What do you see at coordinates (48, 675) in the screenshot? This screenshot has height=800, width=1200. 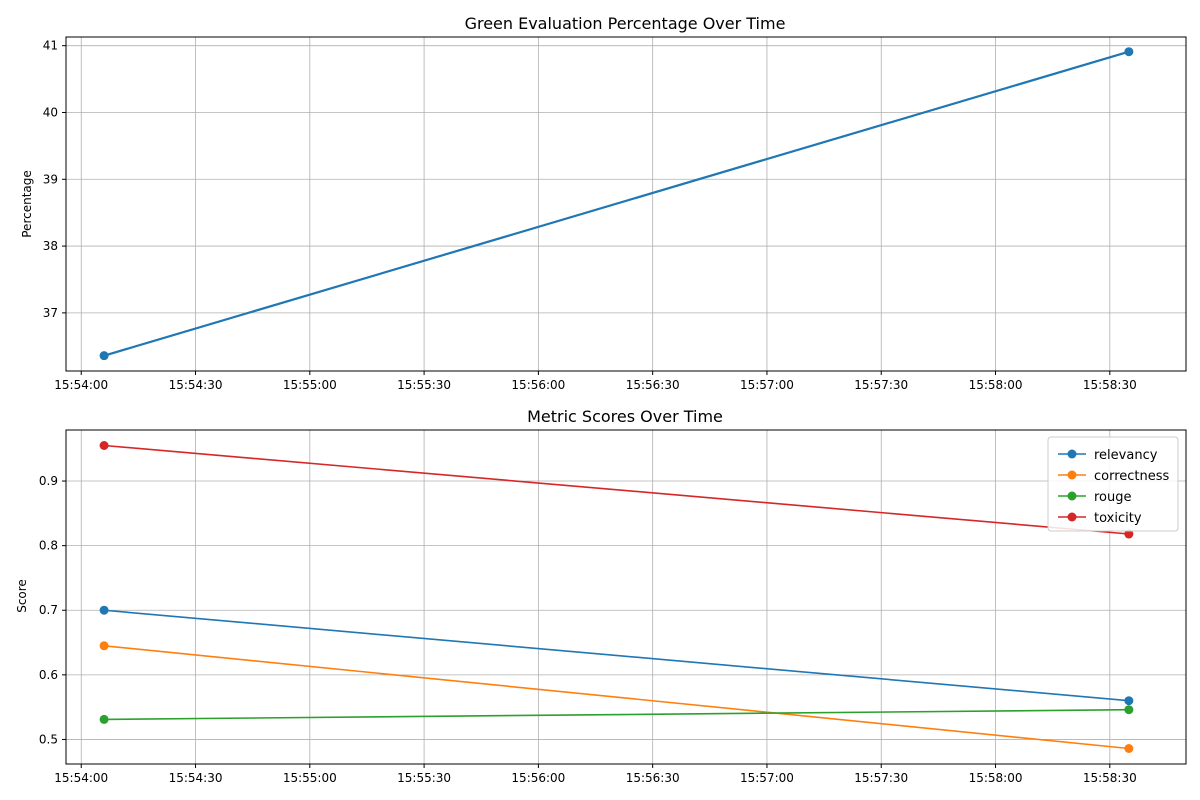 I see `y-tick-label: 0.6` at bounding box center [48, 675].